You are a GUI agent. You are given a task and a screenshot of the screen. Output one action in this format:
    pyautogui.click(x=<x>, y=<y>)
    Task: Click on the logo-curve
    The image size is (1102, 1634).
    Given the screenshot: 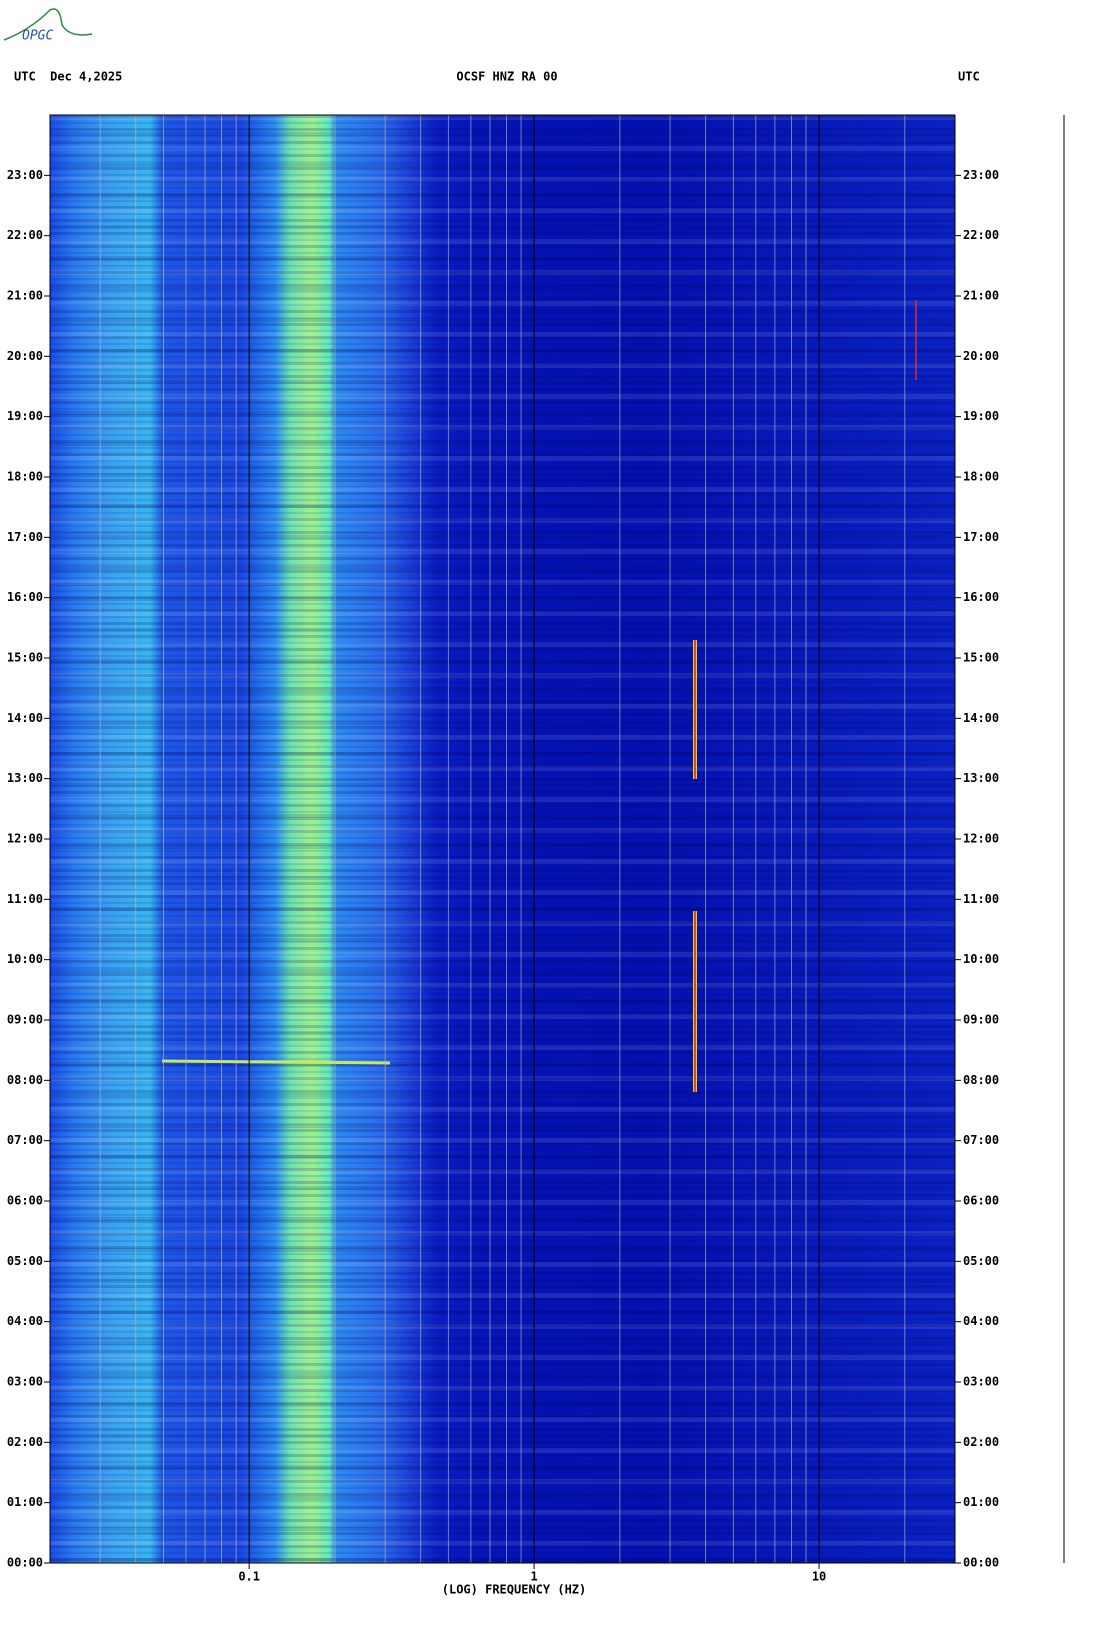 What is the action you would take?
    pyautogui.click(x=48, y=24)
    